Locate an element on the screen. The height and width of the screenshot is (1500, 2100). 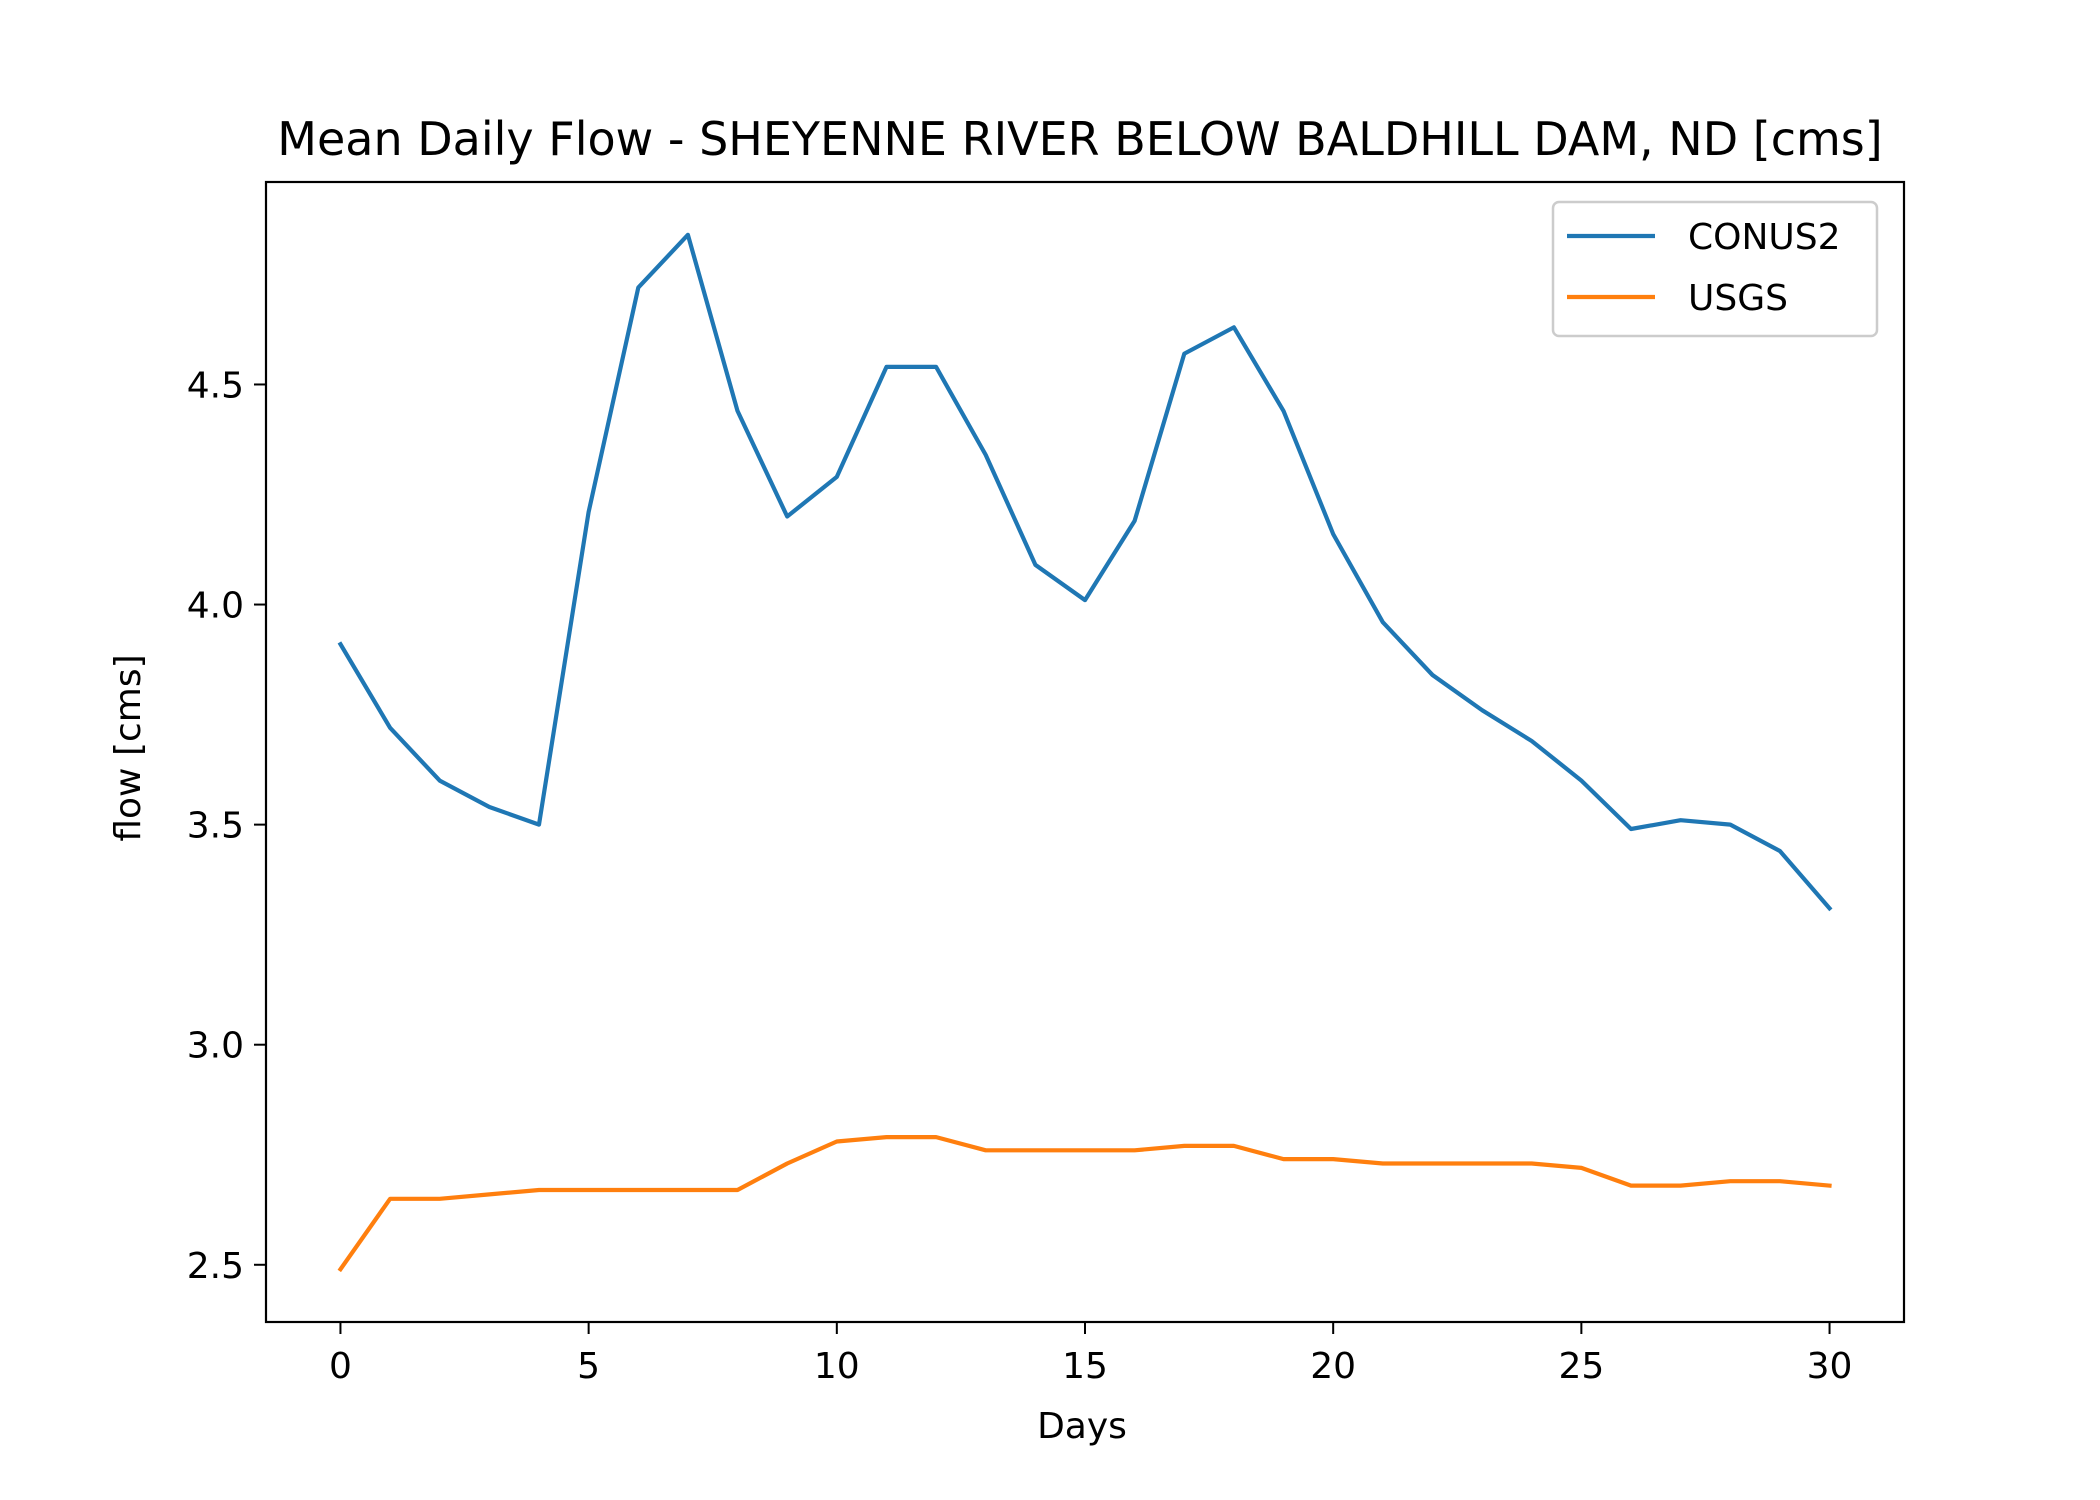
x-tick-label: 15 is located at coordinates (1085, 1366).